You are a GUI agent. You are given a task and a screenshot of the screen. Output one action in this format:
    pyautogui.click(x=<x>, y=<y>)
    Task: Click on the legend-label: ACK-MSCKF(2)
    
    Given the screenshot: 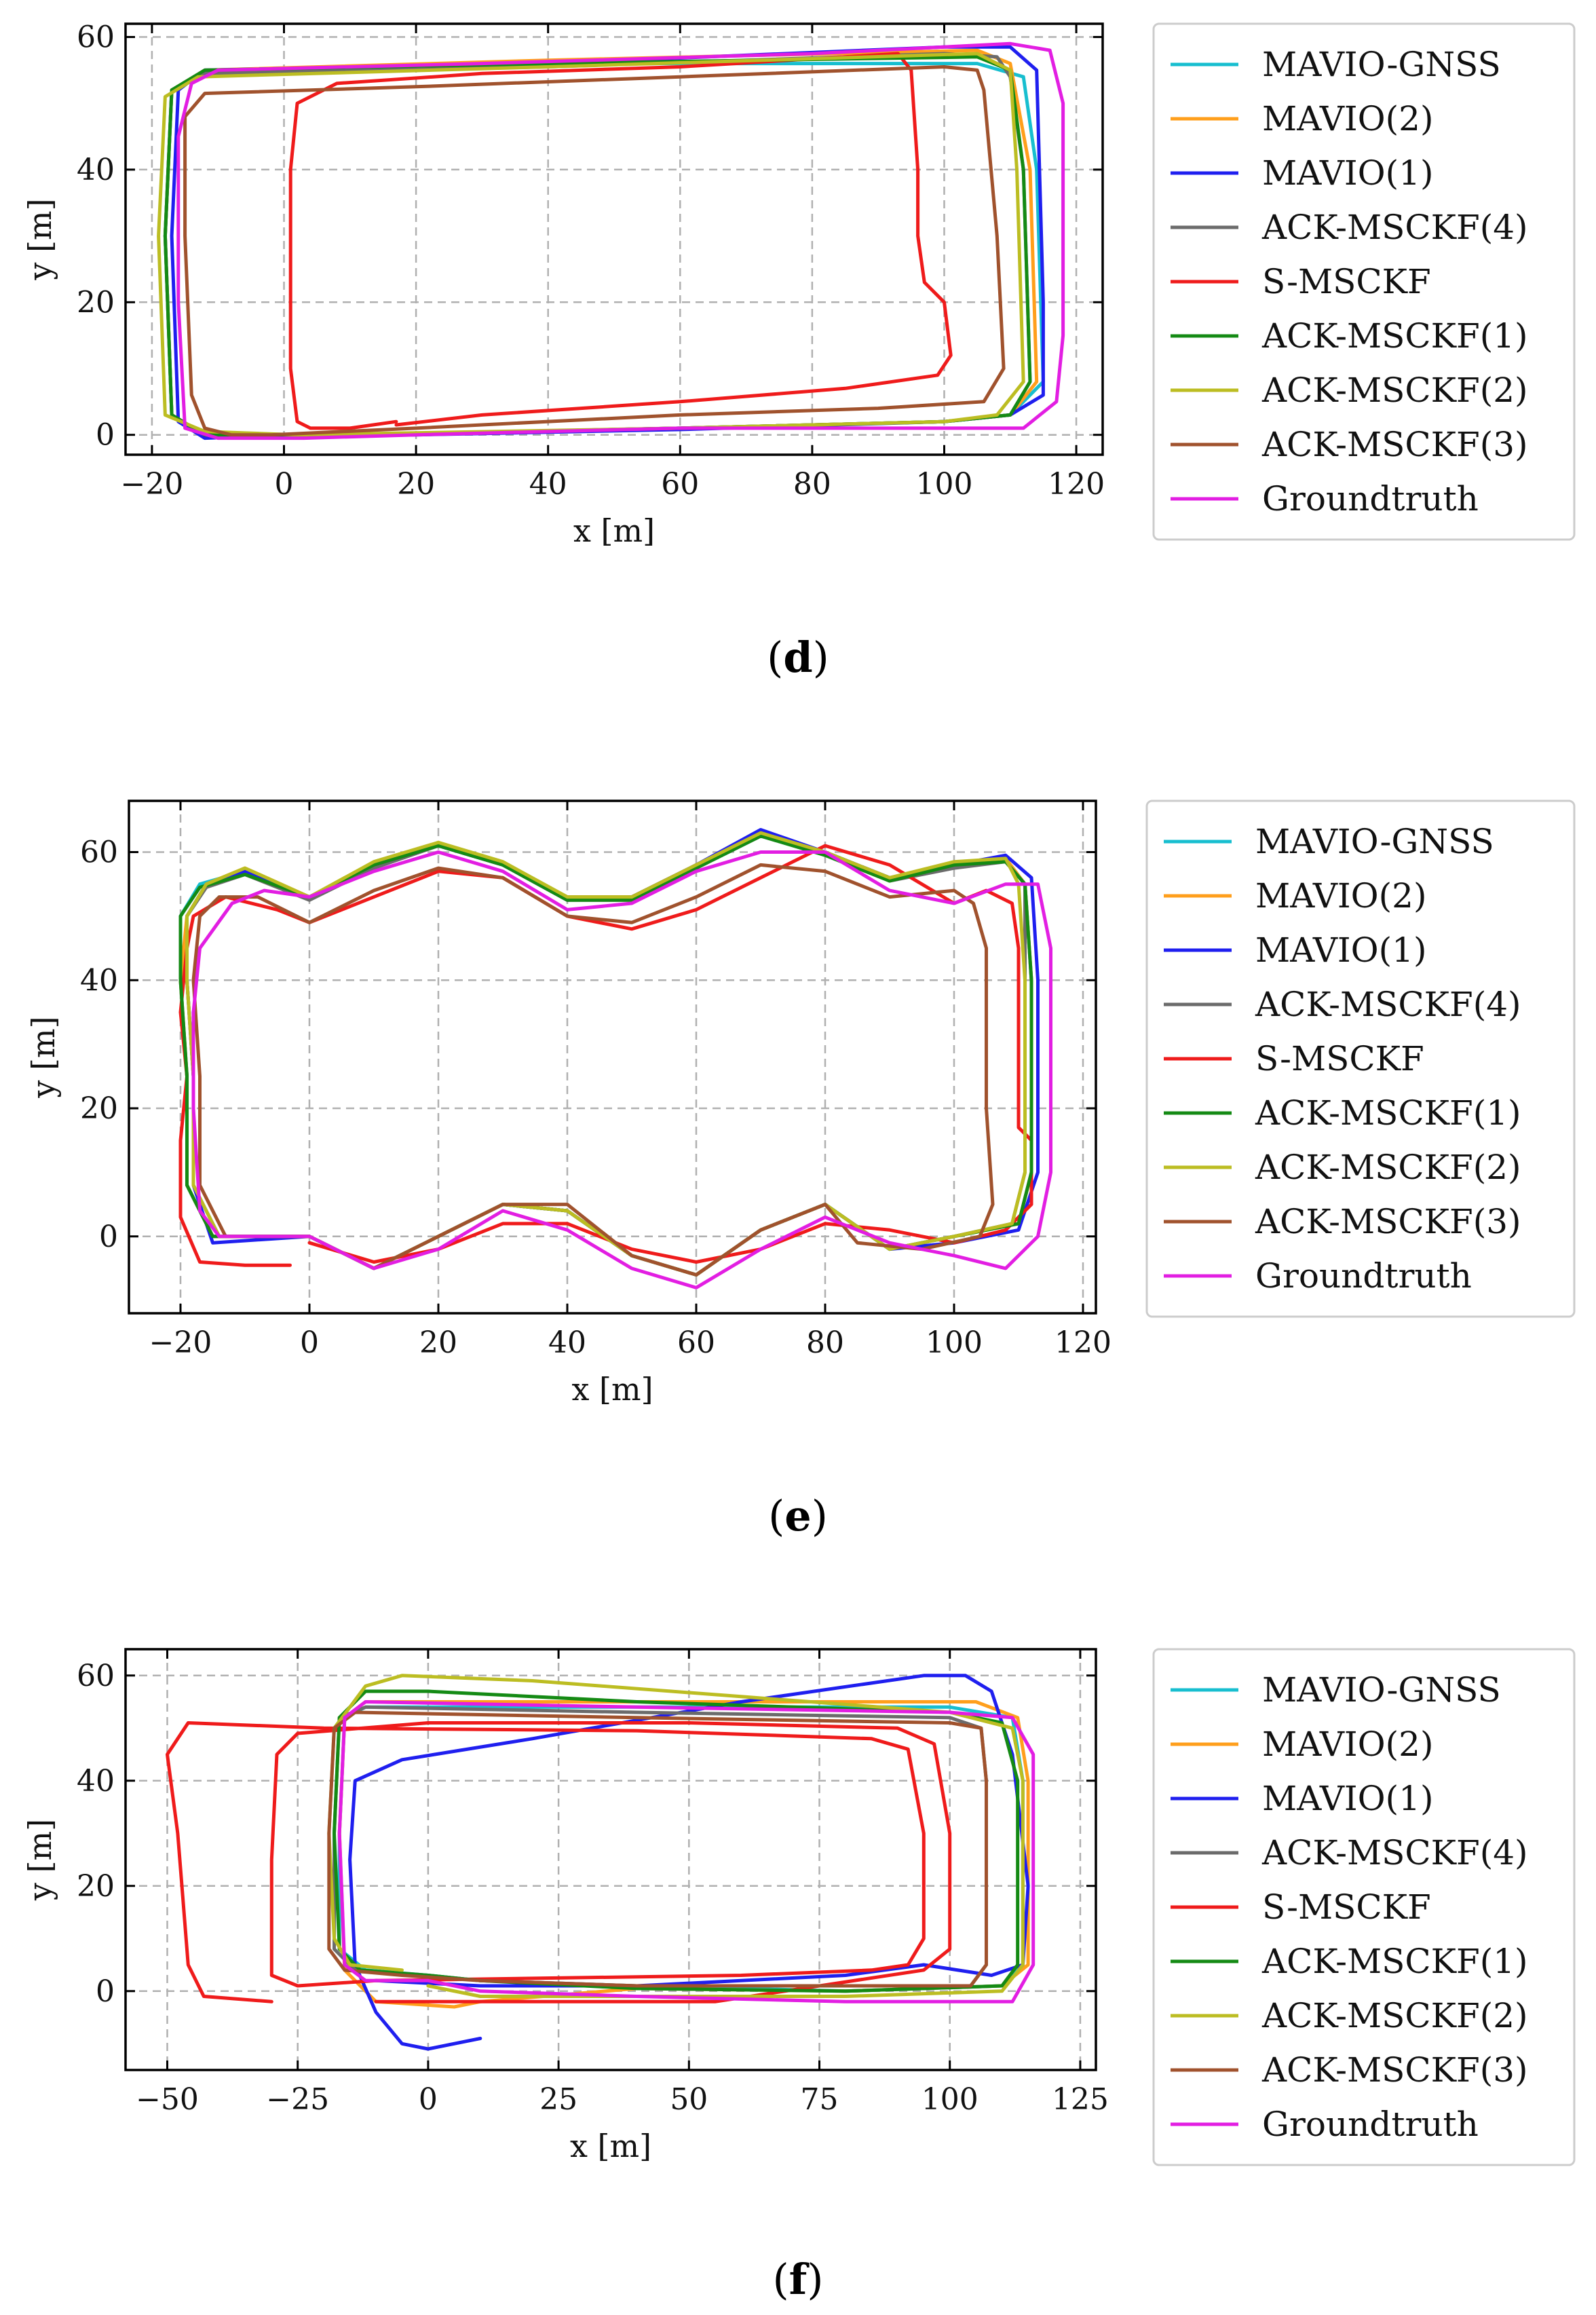 What is the action you would take?
    pyautogui.click(x=1388, y=1167)
    